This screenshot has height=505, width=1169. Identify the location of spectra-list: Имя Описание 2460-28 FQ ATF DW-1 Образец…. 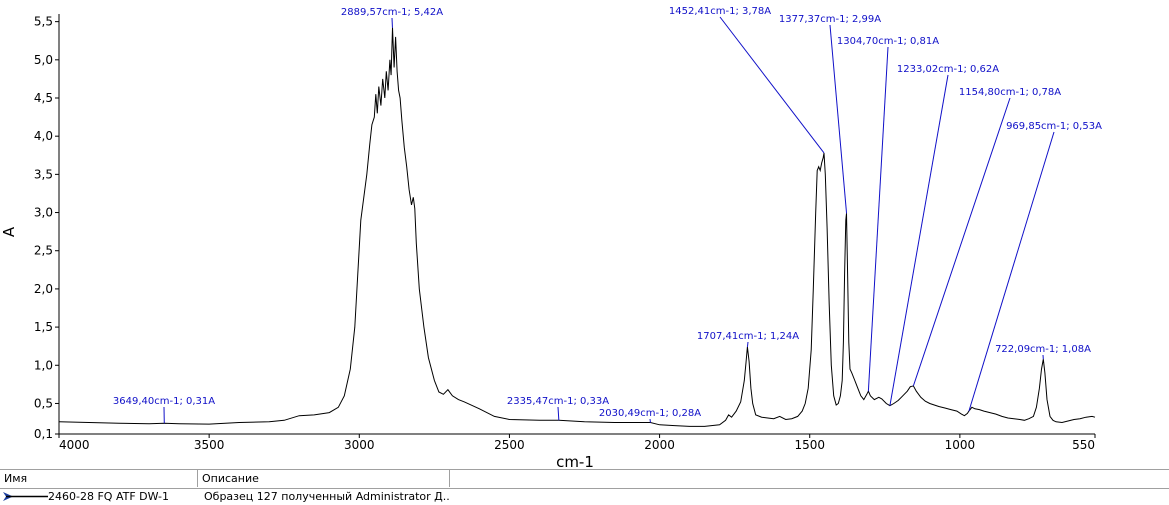
(584, 487).